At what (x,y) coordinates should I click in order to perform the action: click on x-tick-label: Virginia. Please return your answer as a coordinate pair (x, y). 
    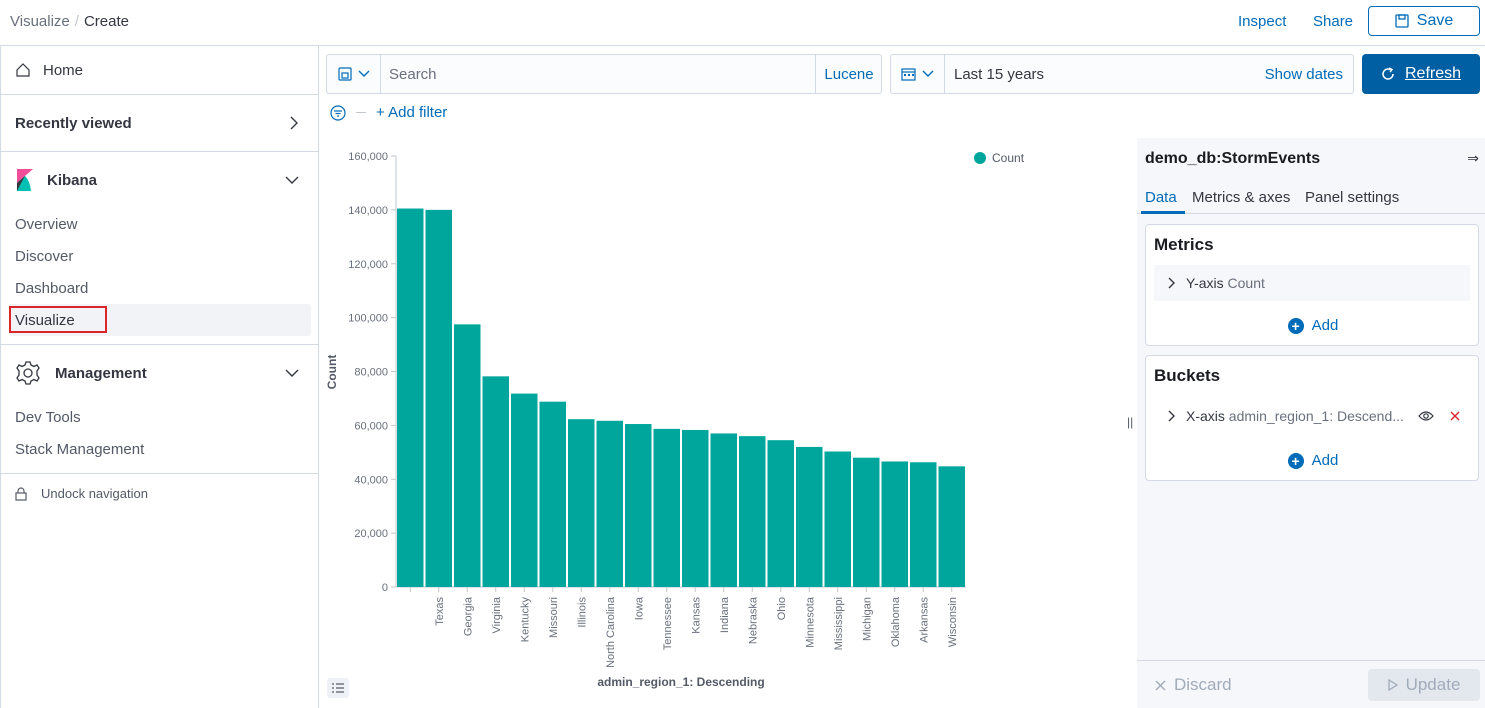
    Looking at the image, I should click on (497, 614).